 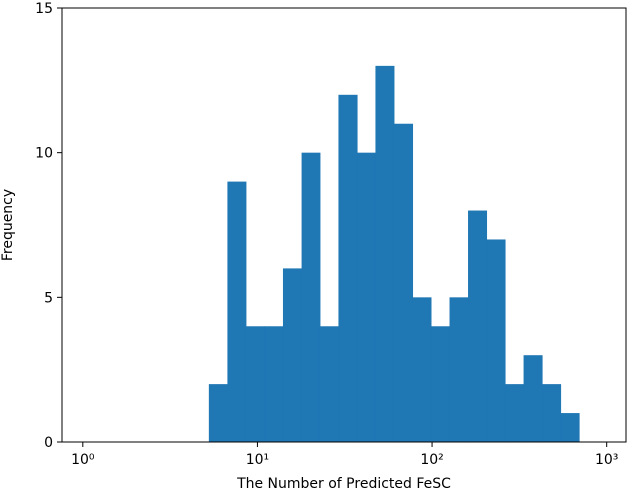 What do you see at coordinates (343, 484) in the screenshot?
I see `x-axis-label: The Number of Predicted FeSC` at bounding box center [343, 484].